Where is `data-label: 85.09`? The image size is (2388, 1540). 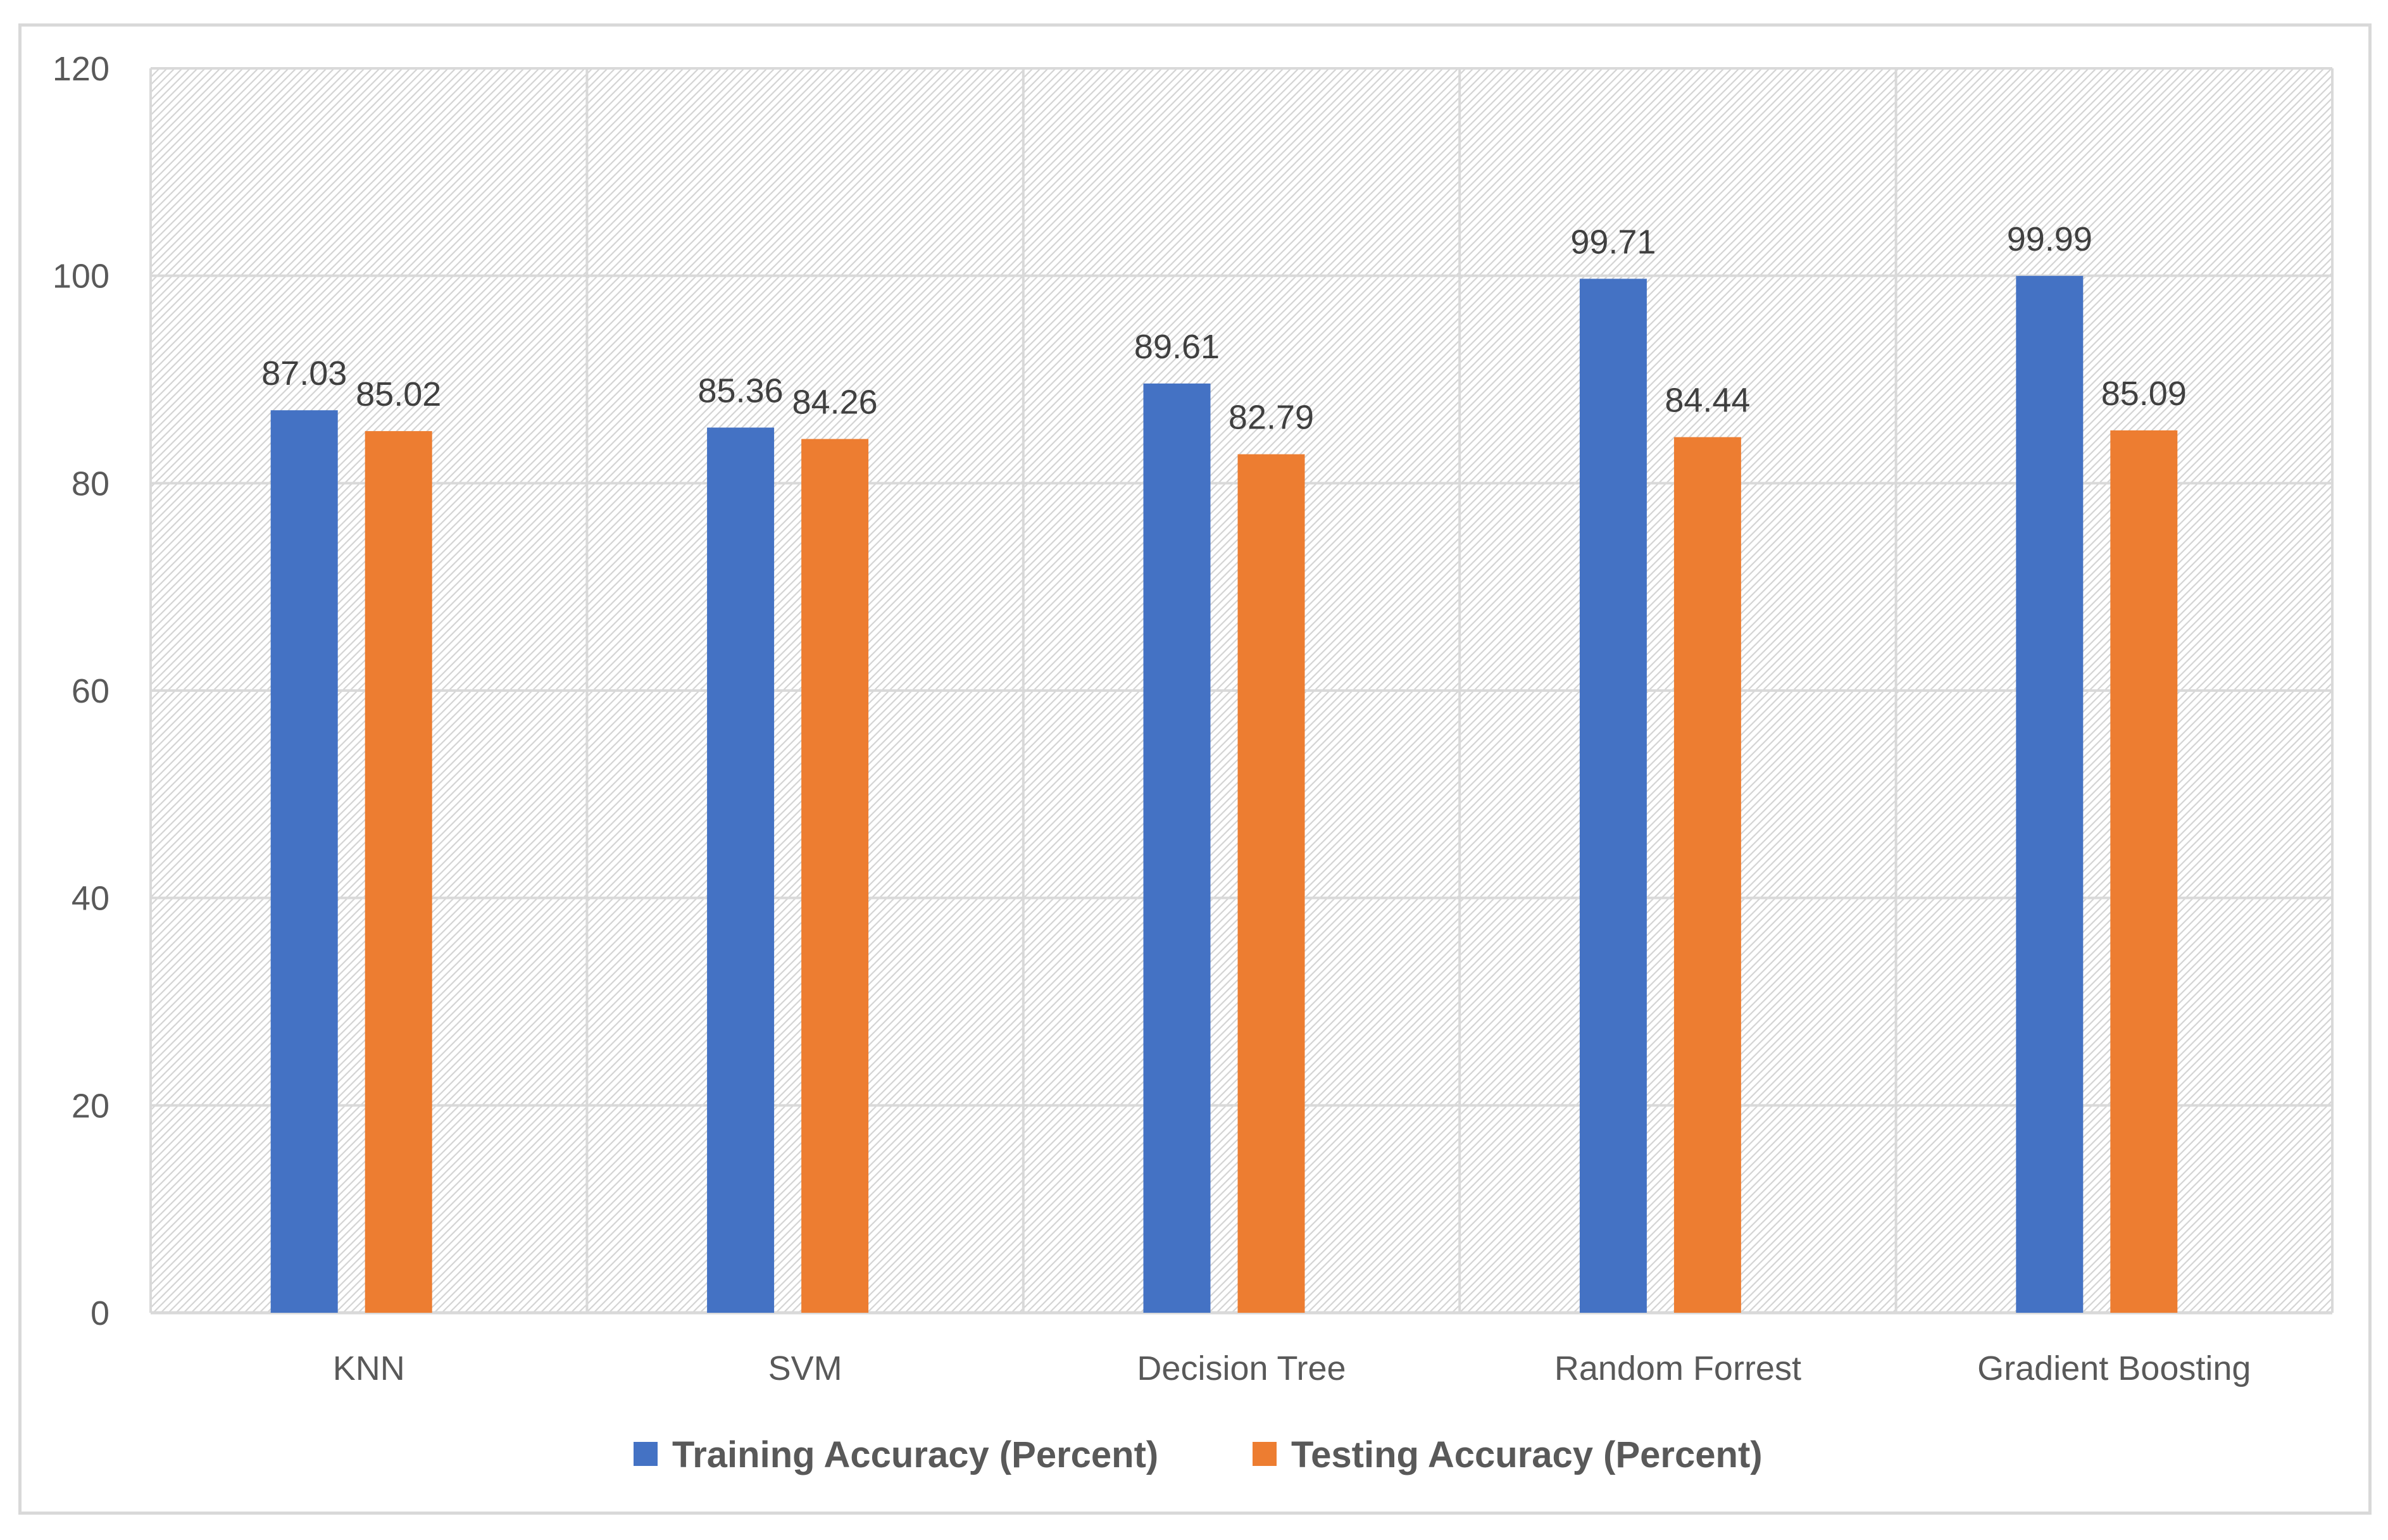 data-label: 85.09 is located at coordinates (2144, 394).